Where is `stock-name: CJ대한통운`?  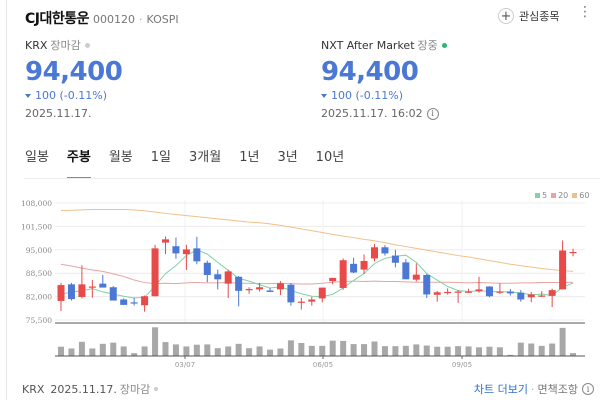
stock-name: CJ대한통운 is located at coordinates (57, 19).